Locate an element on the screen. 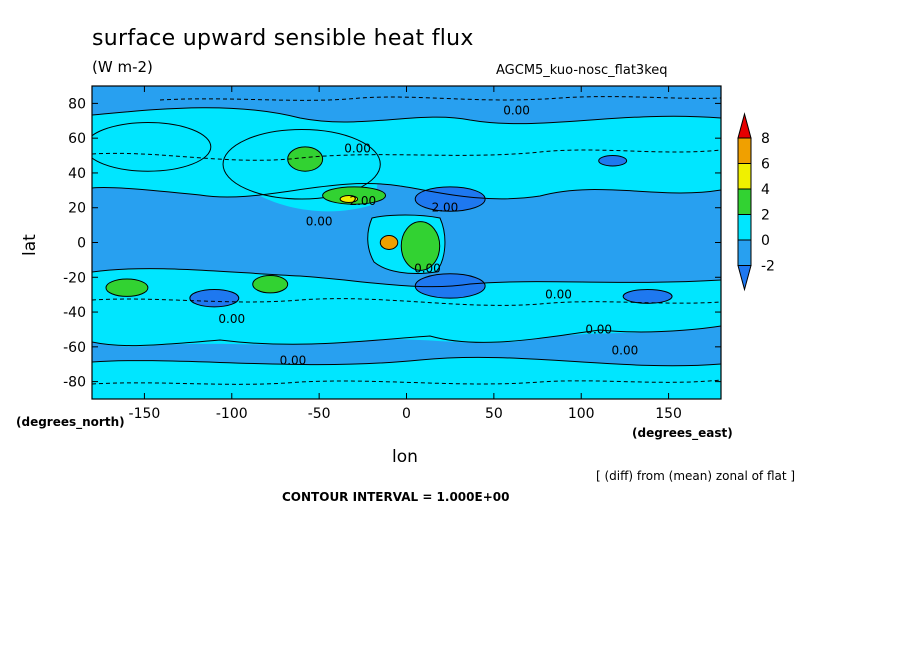 This screenshot has width=904, height=654. y-tick-label-1: -60 is located at coordinates (74, 348).